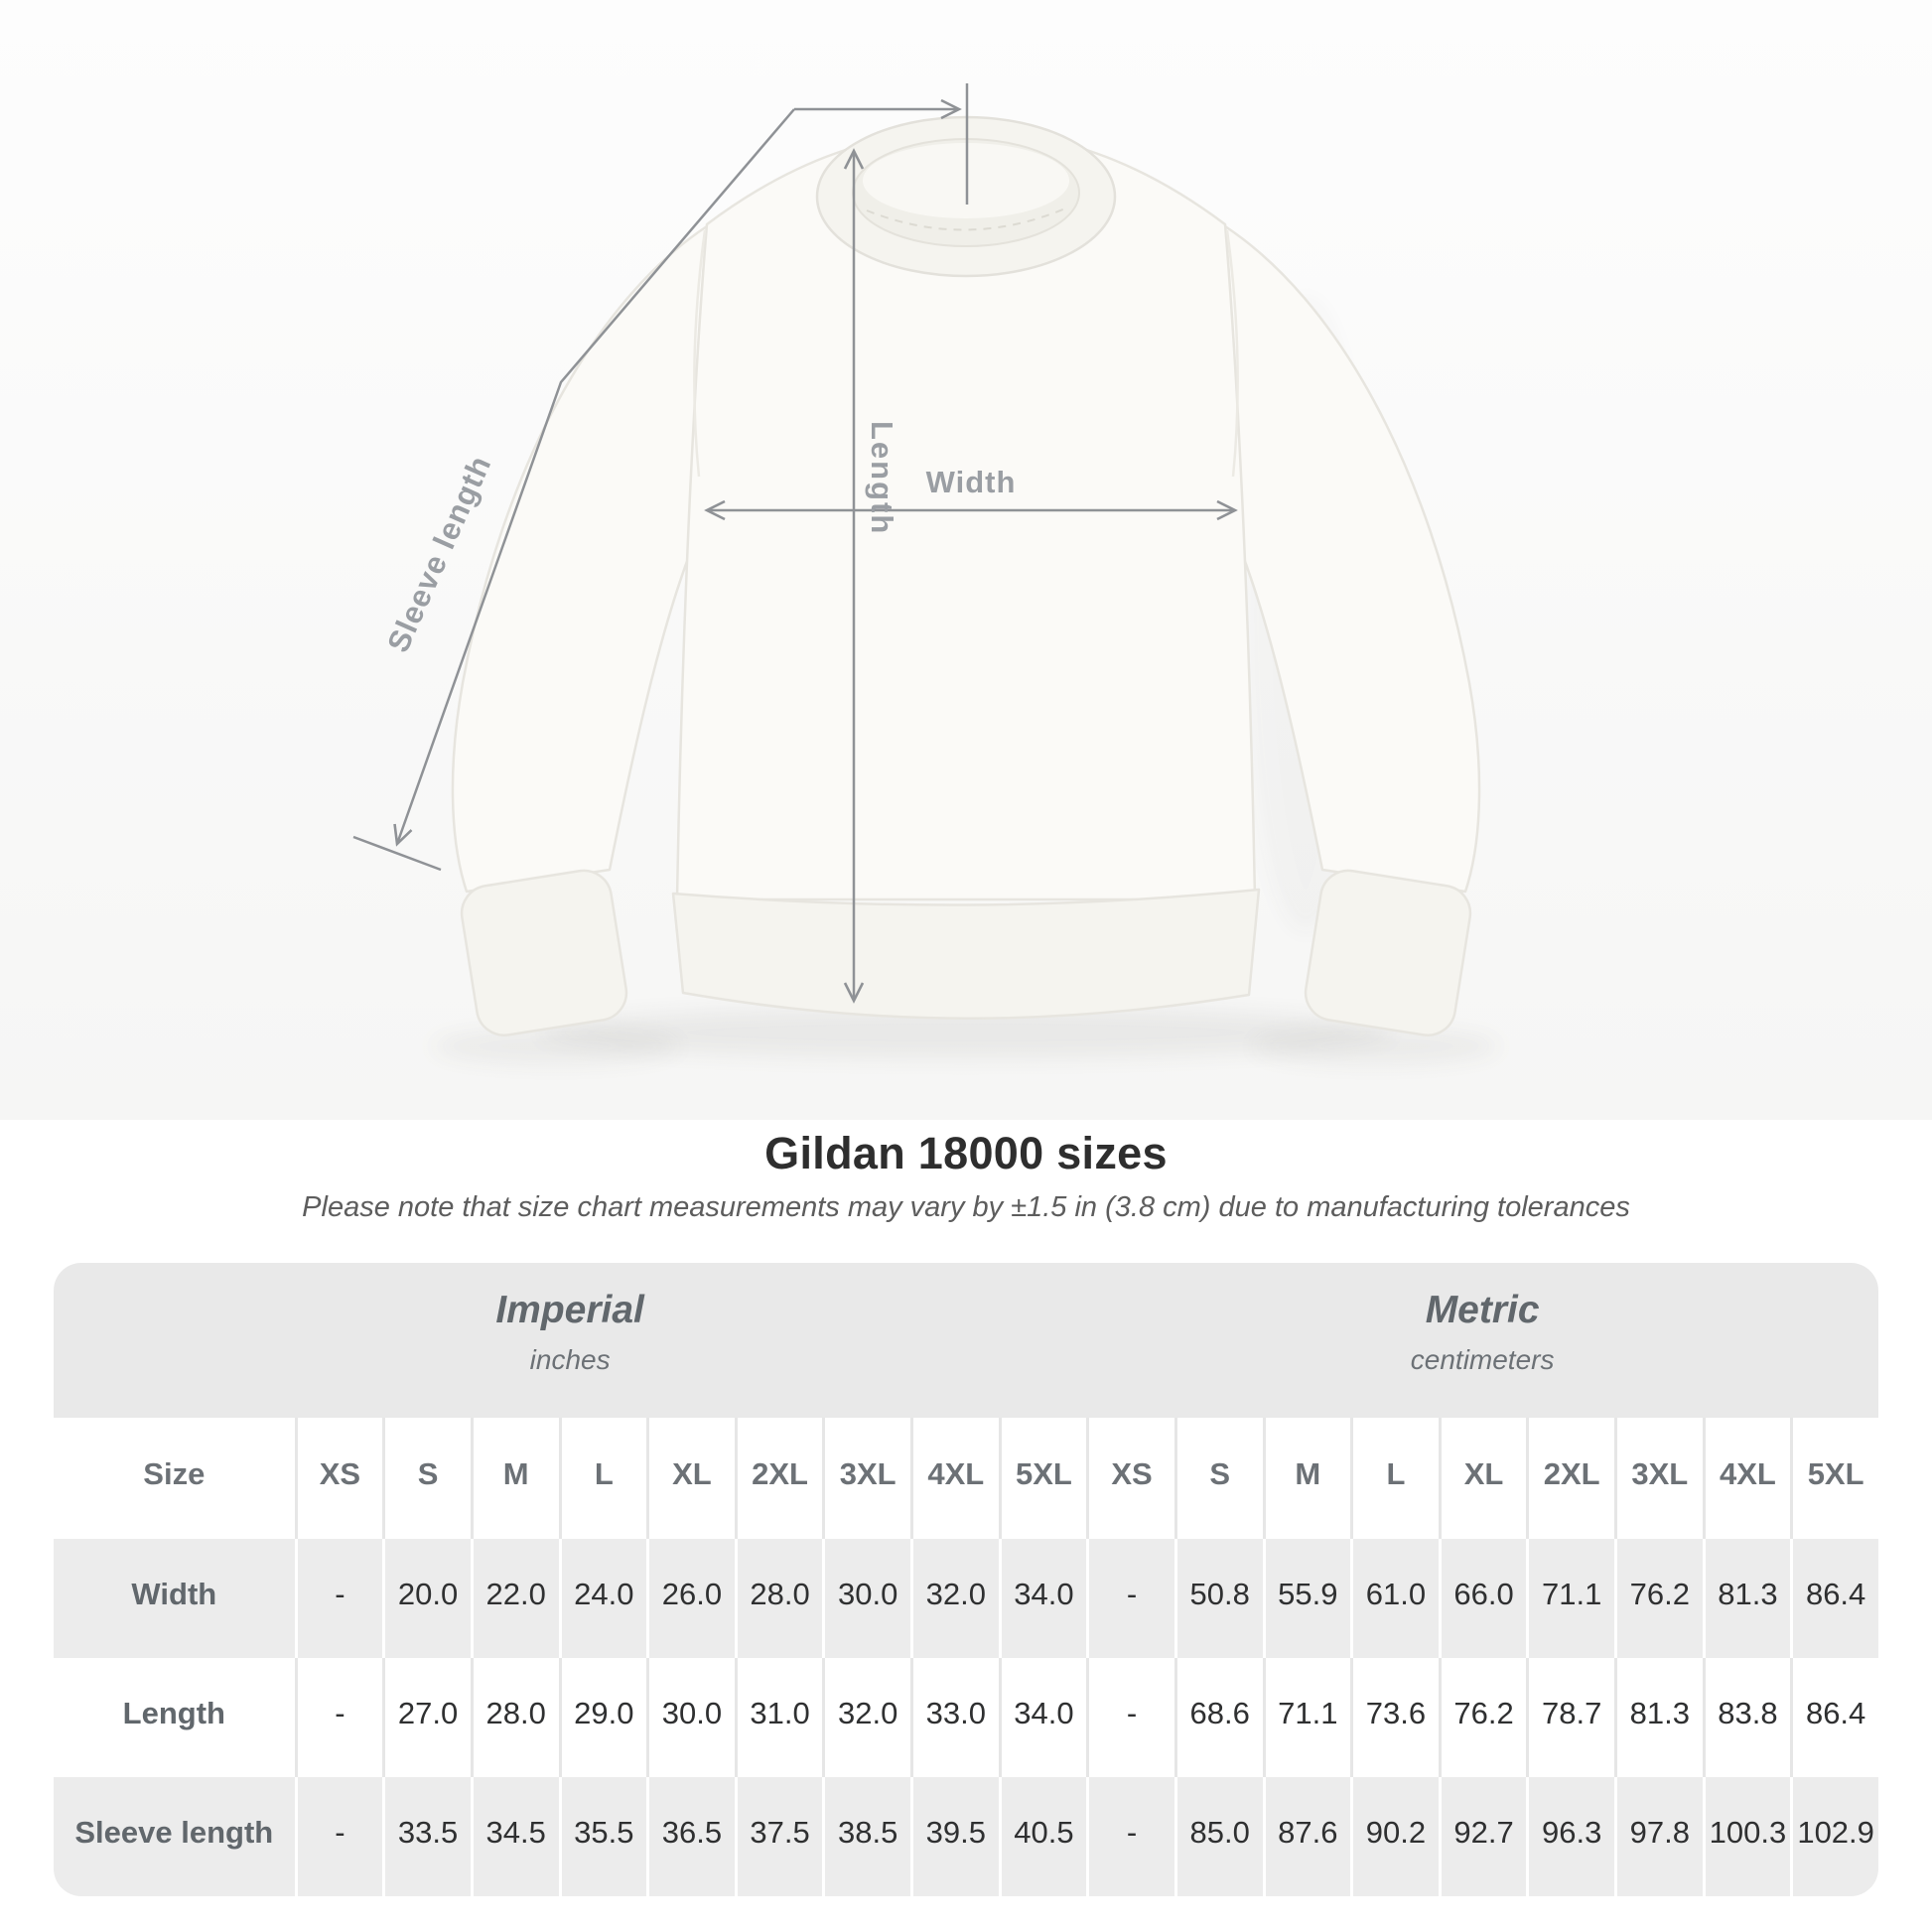 This screenshot has width=1932, height=1932. Describe the element at coordinates (1834, 1836) in the screenshot. I see `value-cell: 102.9` at that location.